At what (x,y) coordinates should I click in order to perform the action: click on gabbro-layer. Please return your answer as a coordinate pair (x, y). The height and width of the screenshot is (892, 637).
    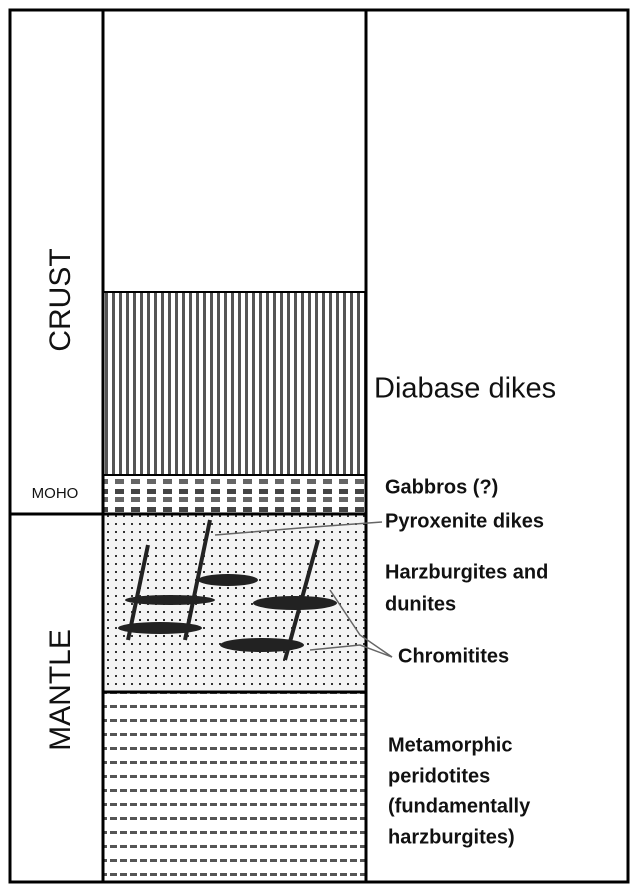
    Looking at the image, I should click on (234, 493).